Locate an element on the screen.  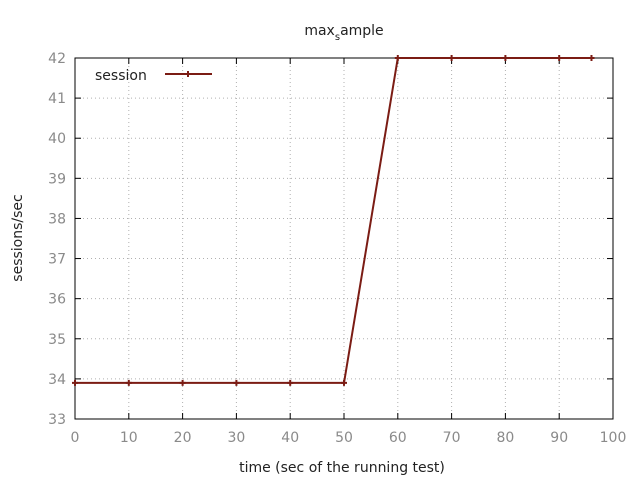
chart-title: maxsample is located at coordinates (343, 33).